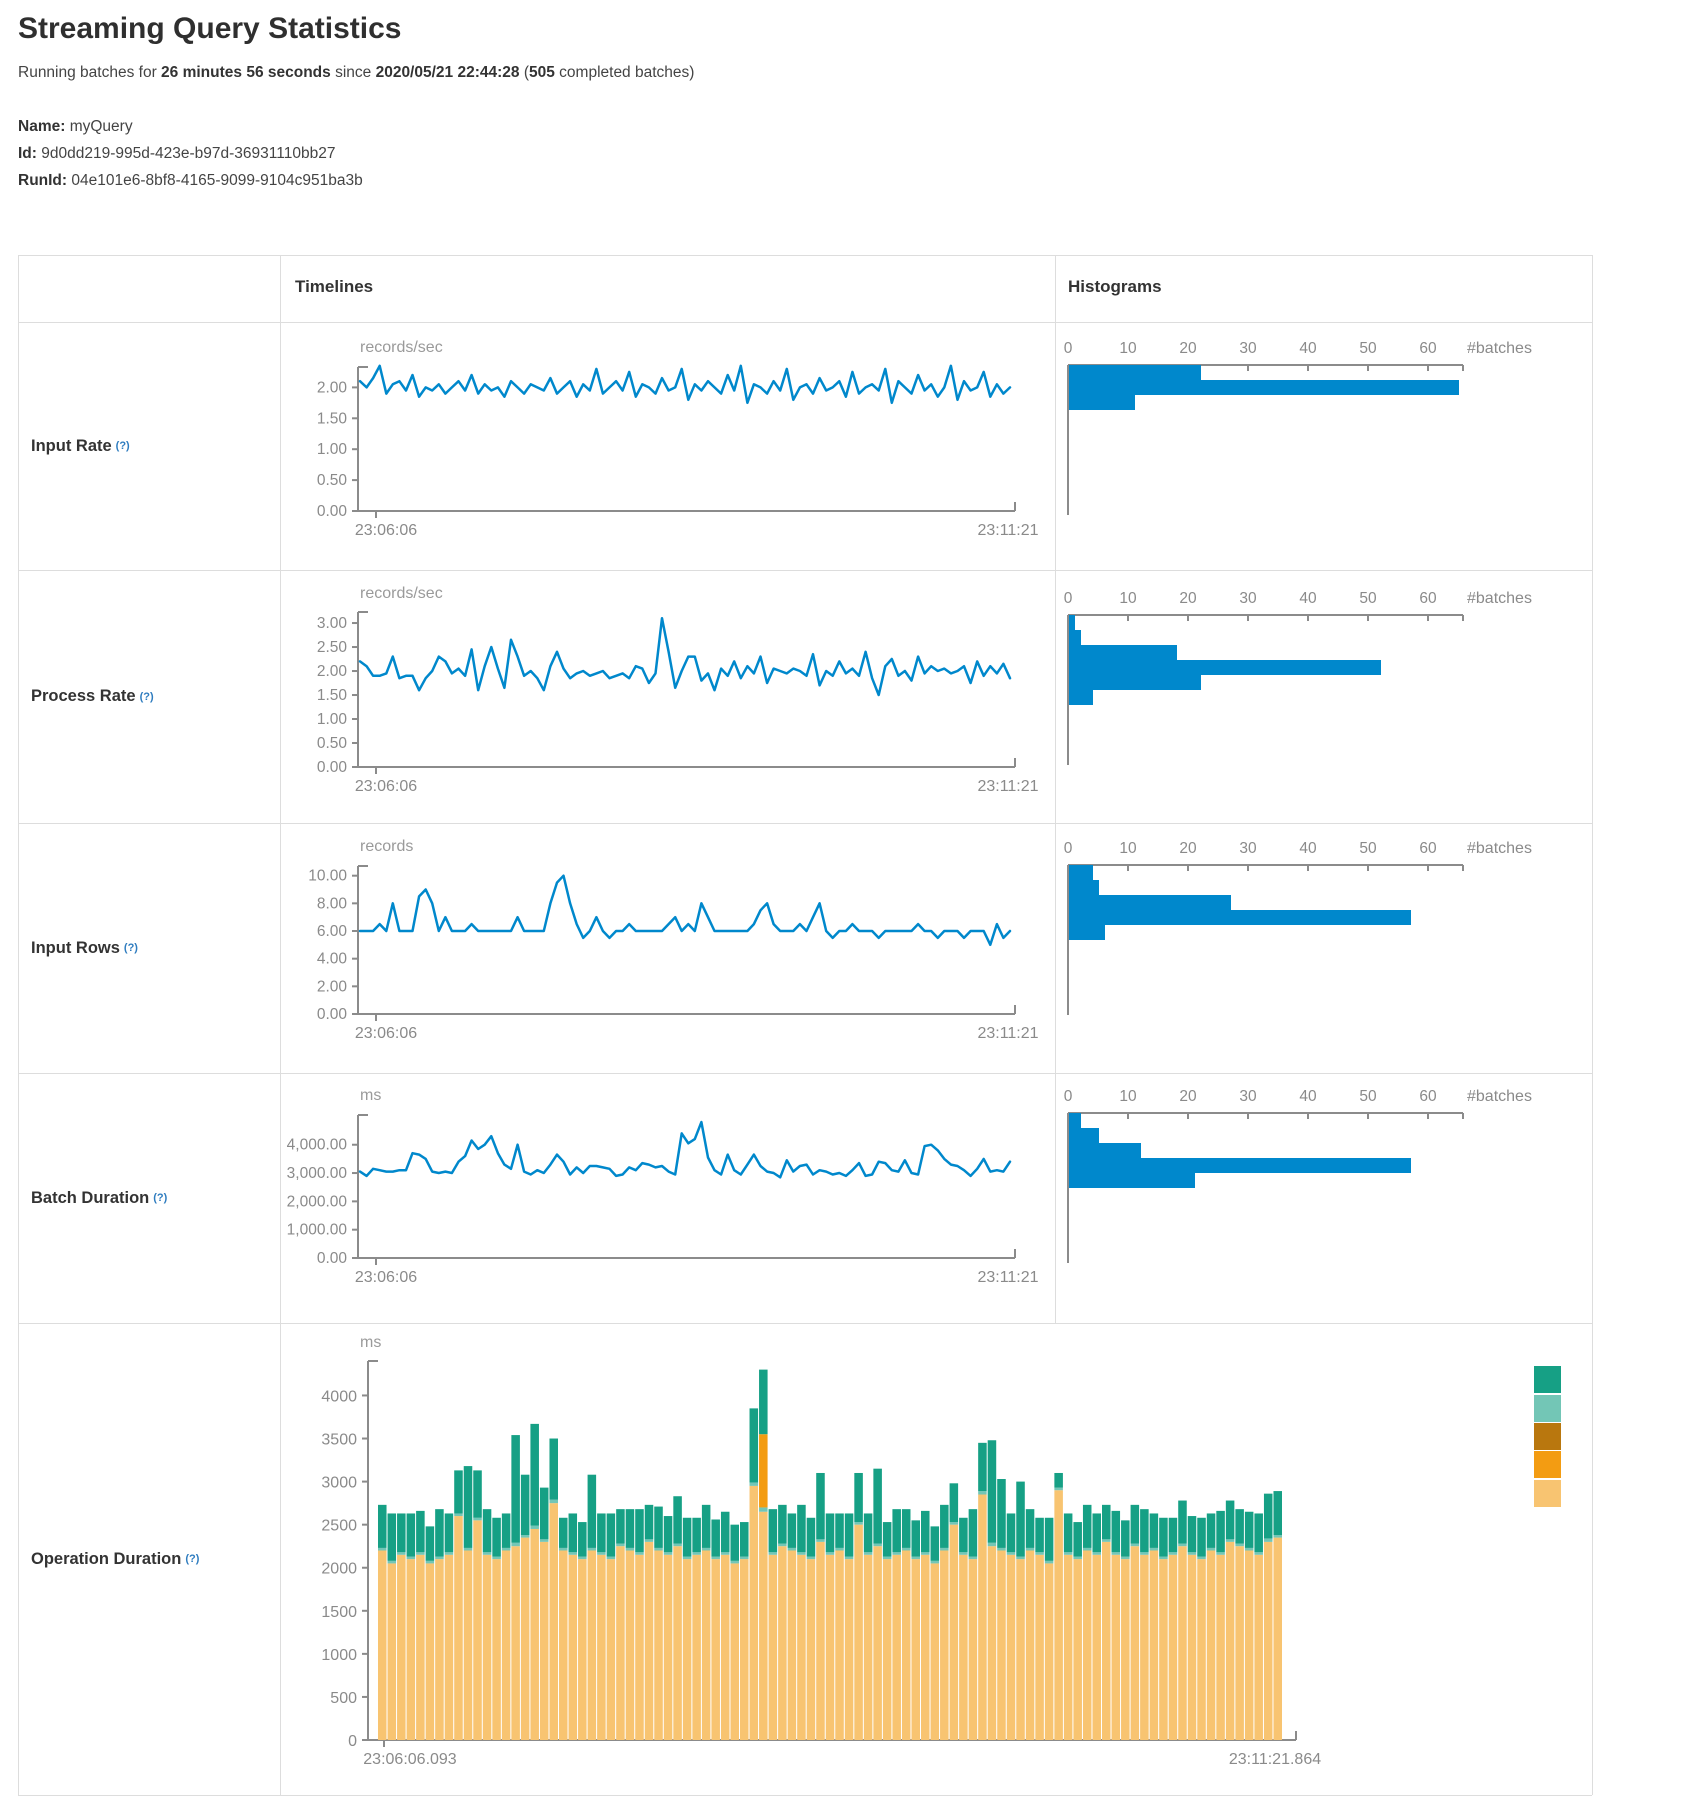  I want to click on svg-text: 23:11:21.864, so click(1275, 1759).